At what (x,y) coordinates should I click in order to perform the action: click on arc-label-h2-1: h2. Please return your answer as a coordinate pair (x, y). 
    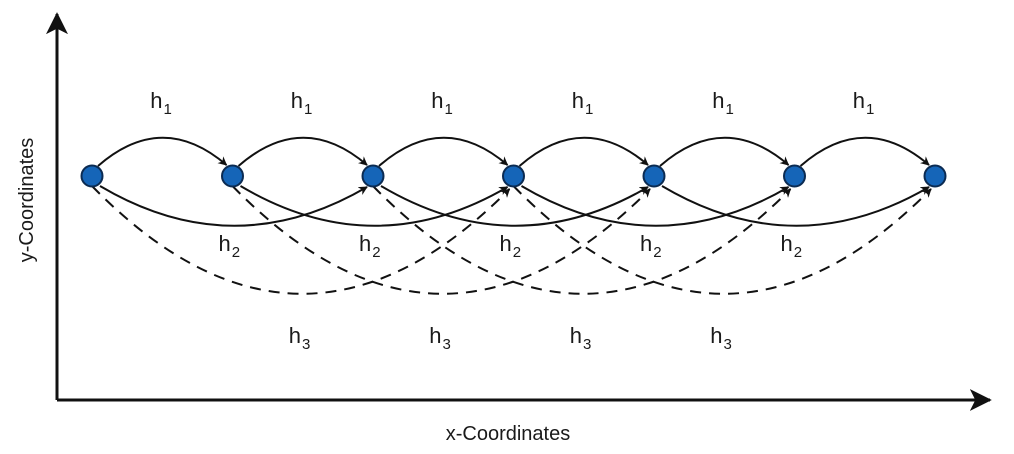
    Looking at the image, I should click on (230, 246).